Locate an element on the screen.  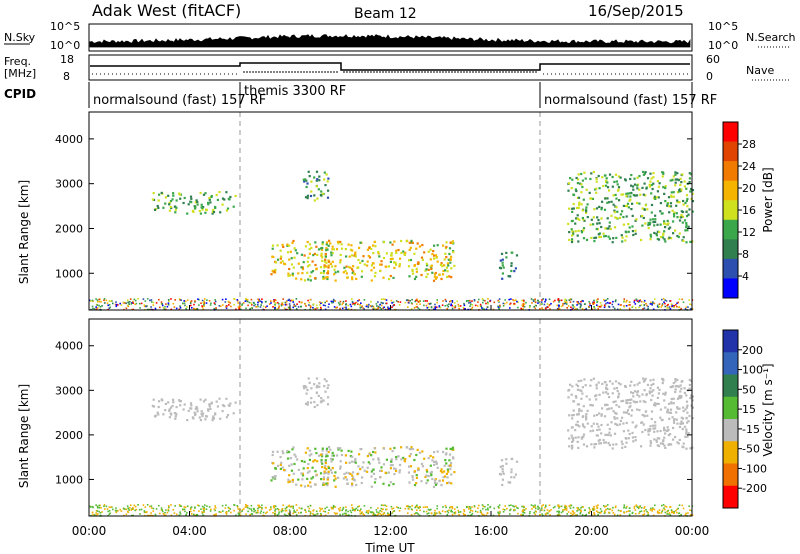
nsky-label: N.Sky is located at coordinates (20, 37).